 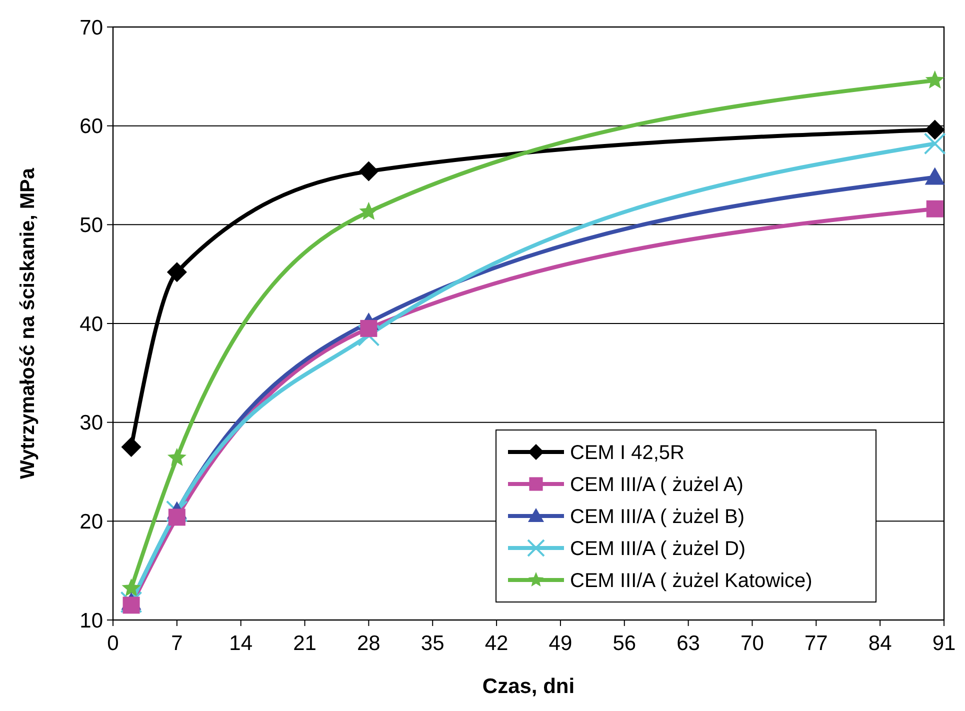 What do you see at coordinates (113, 643) in the screenshot?
I see `x-tick-label: 0` at bounding box center [113, 643].